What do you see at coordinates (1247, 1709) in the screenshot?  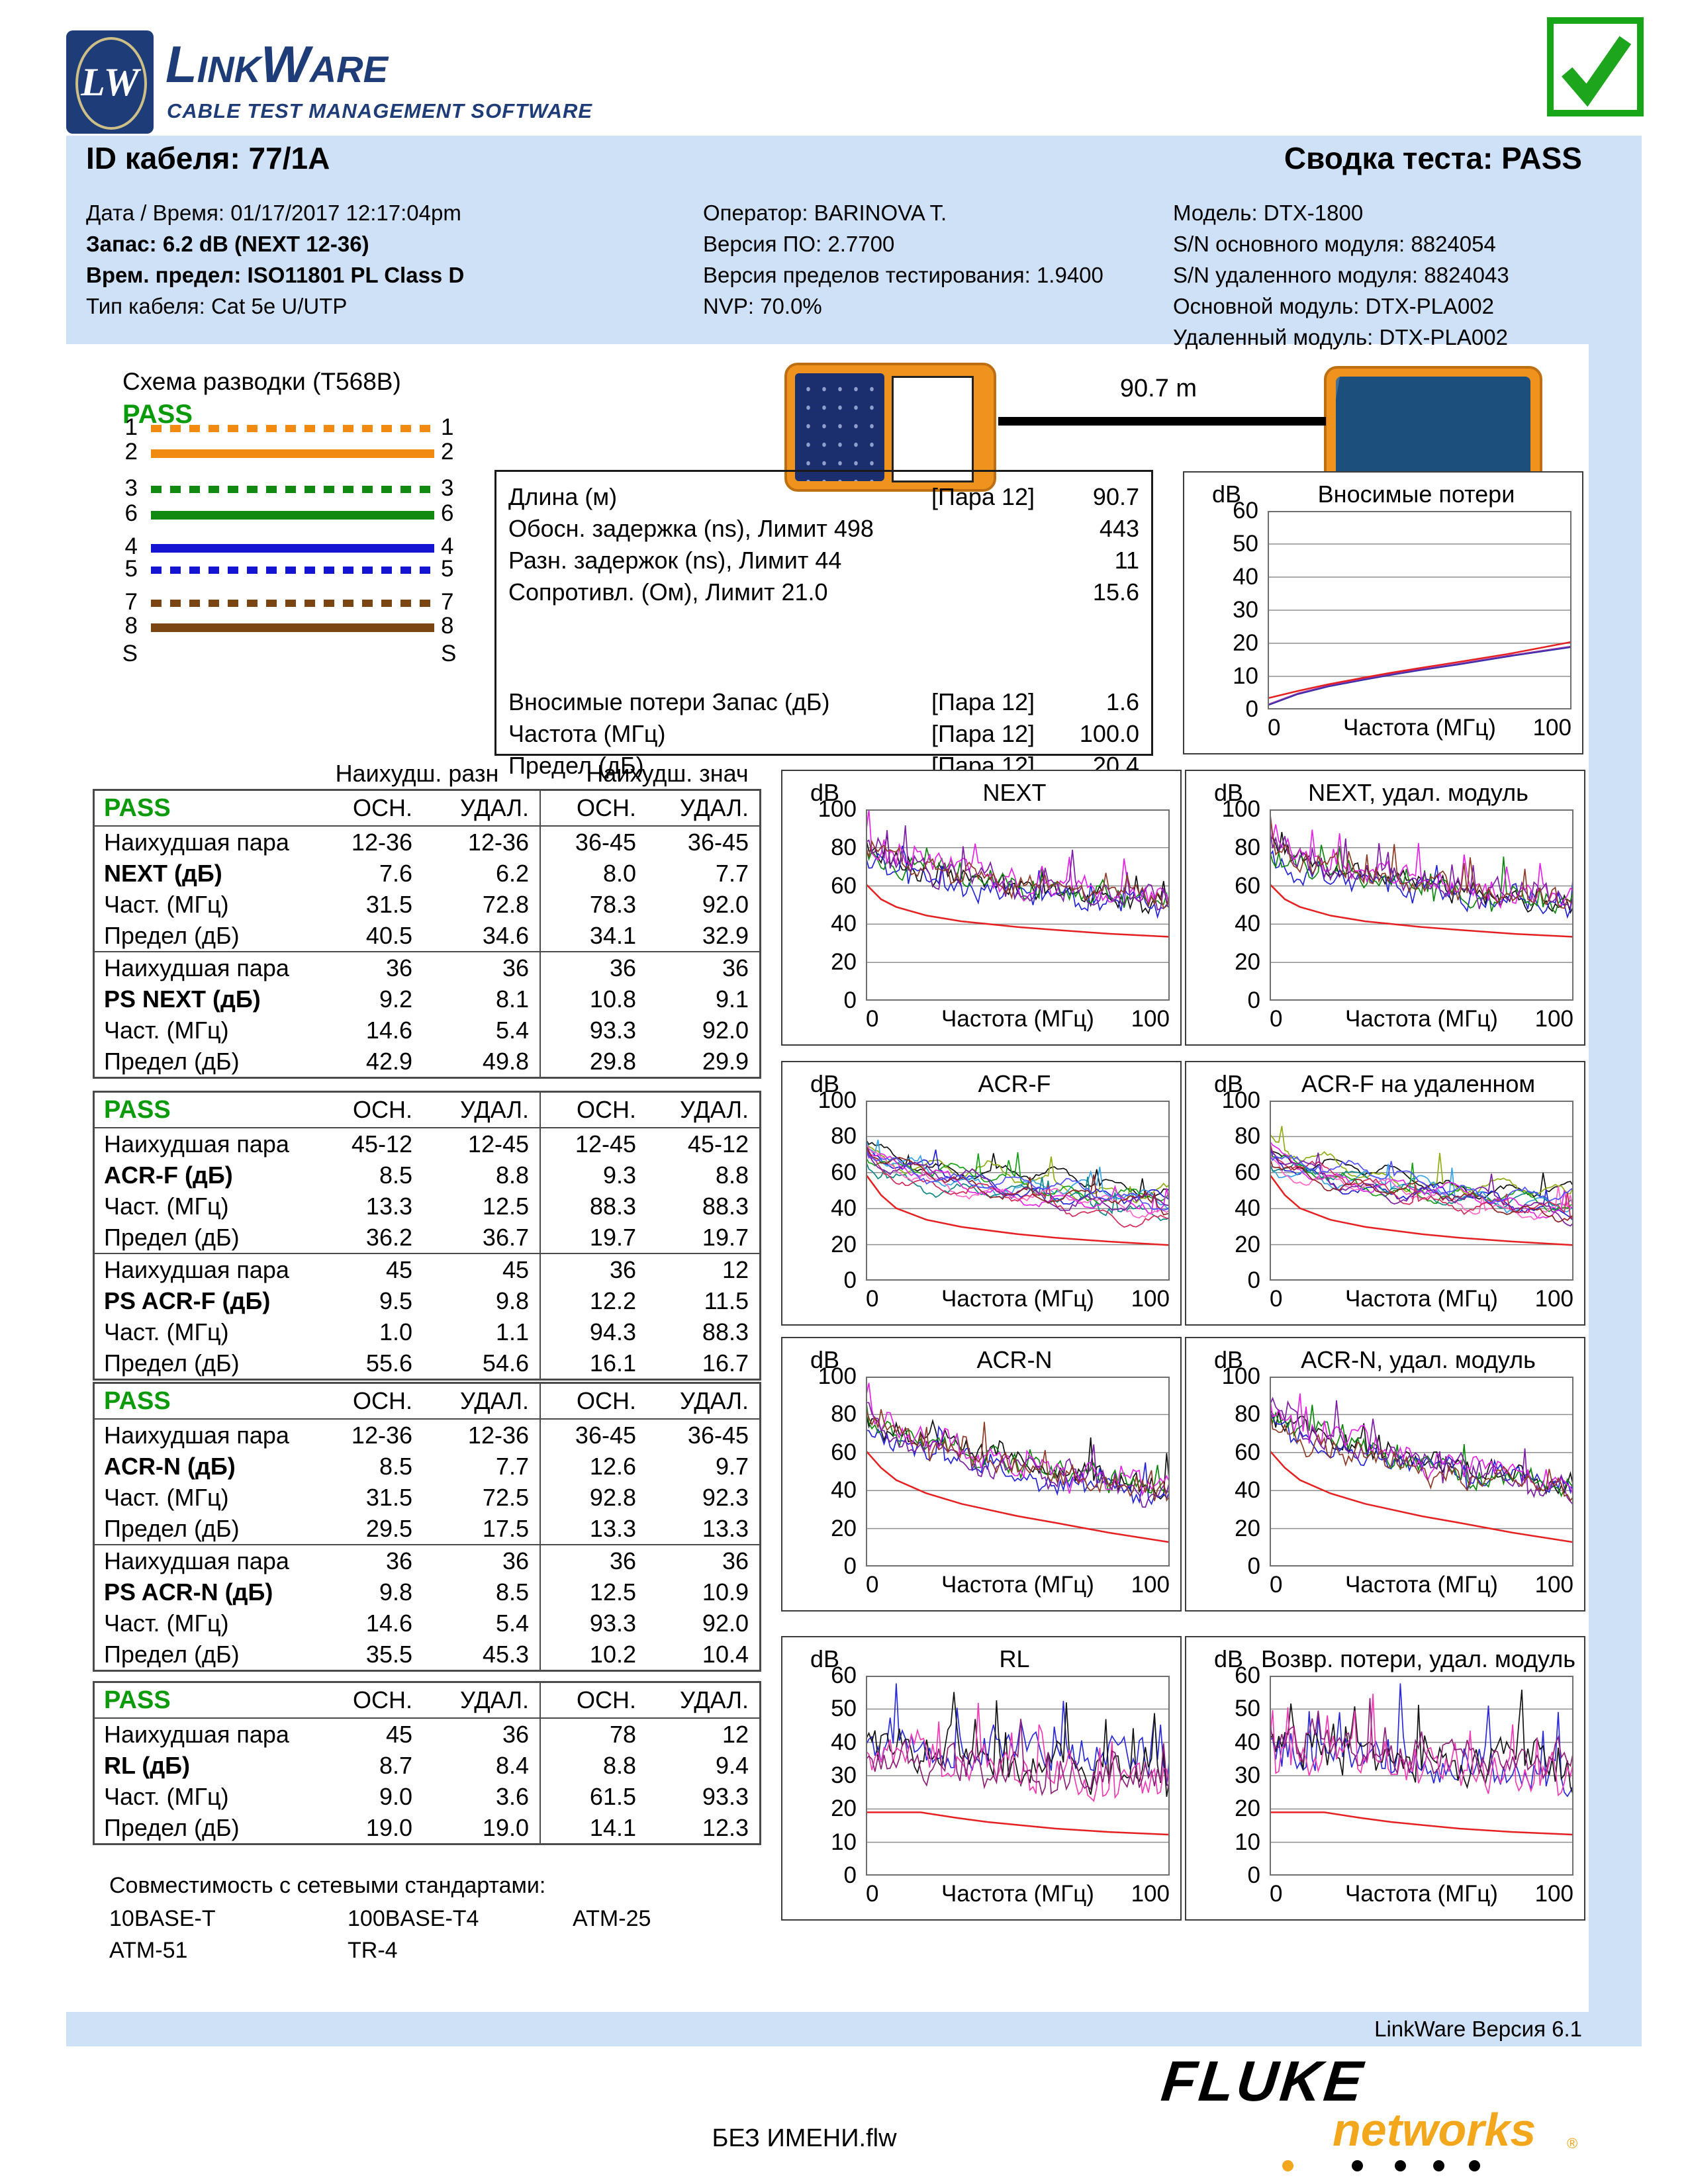 I see `chart-y-tick: 50` at bounding box center [1247, 1709].